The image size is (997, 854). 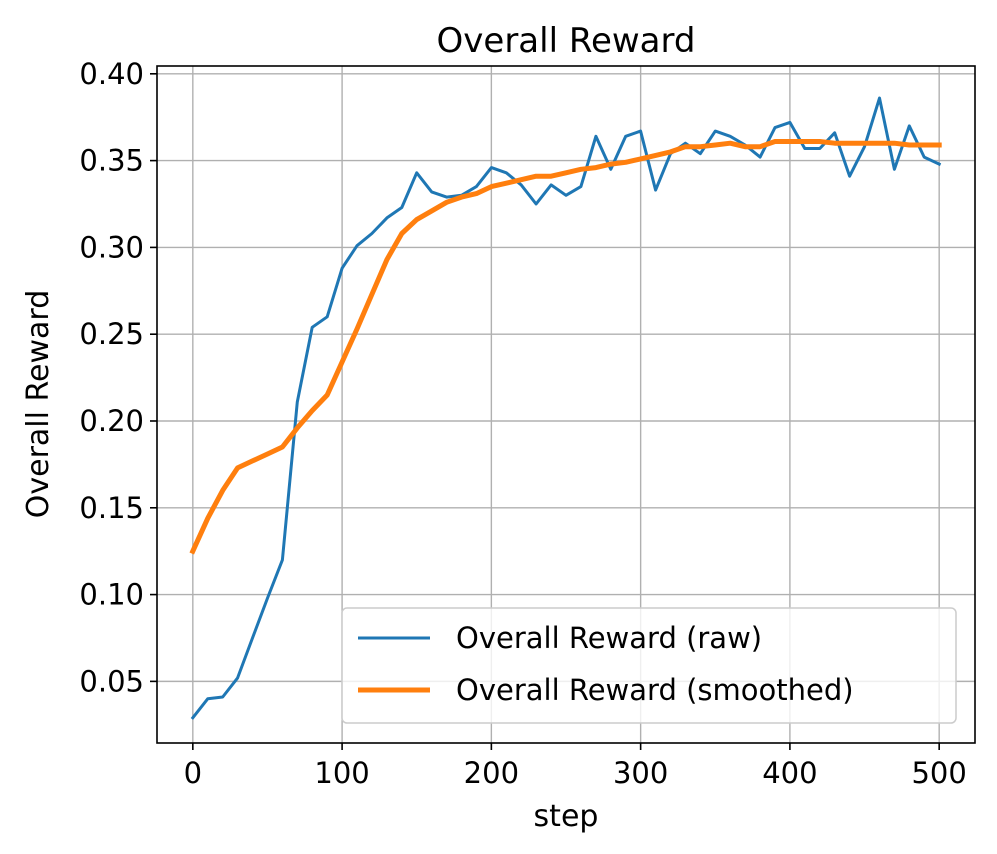 What do you see at coordinates (111, 247) in the screenshot?
I see `y-tick-label: 0.30` at bounding box center [111, 247].